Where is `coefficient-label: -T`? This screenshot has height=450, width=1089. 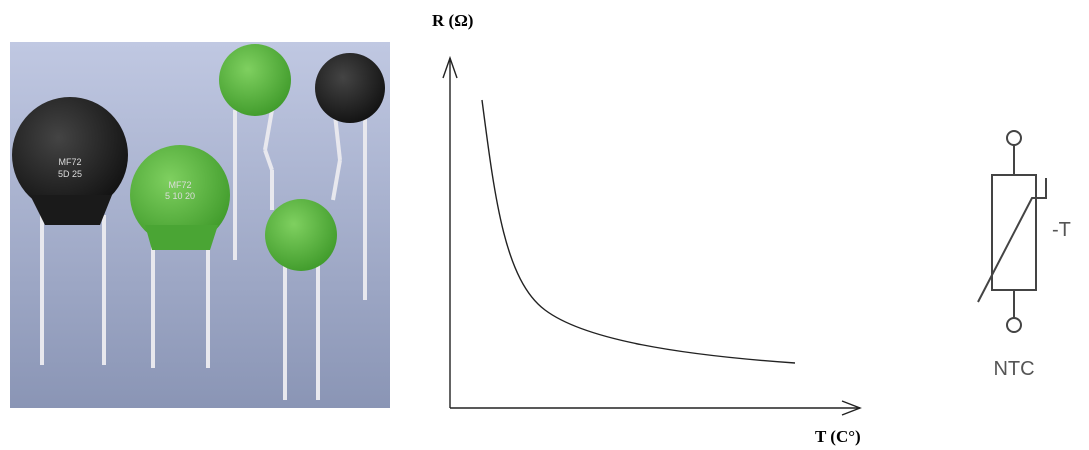
coefficient-label: -T is located at coordinates (1061, 230).